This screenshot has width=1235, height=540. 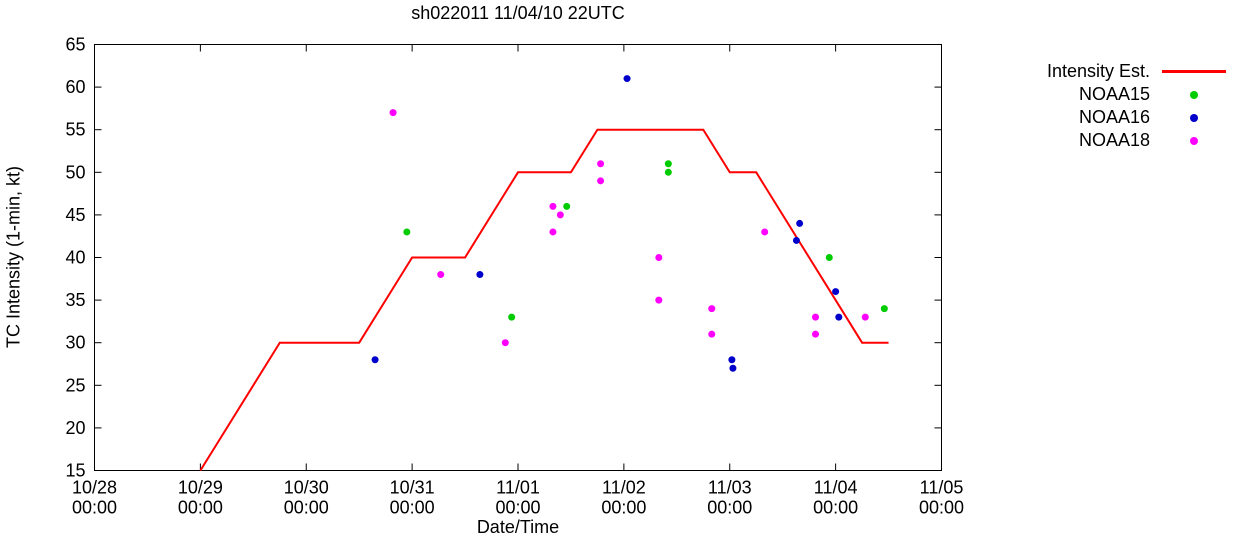 I want to click on legend: Intensity Est. NOAA15 NOAA16 NOAA18, so click(x=1137, y=106).